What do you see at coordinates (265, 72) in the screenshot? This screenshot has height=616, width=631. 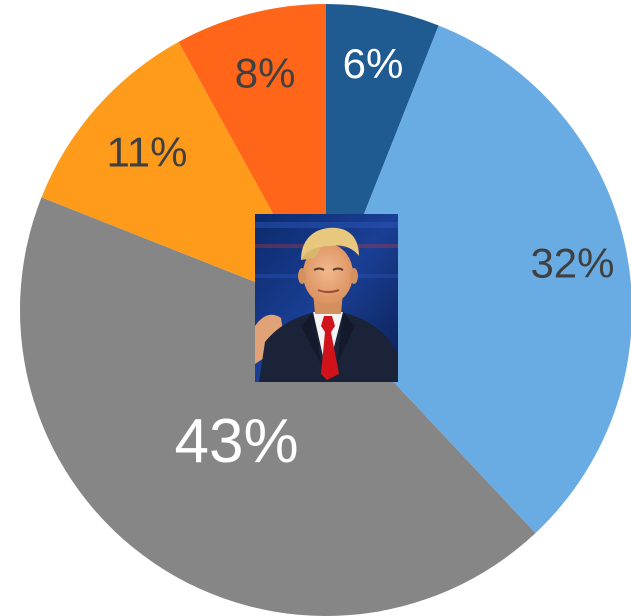 I see `slice-label-5: 8%` at bounding box center [265, 72].